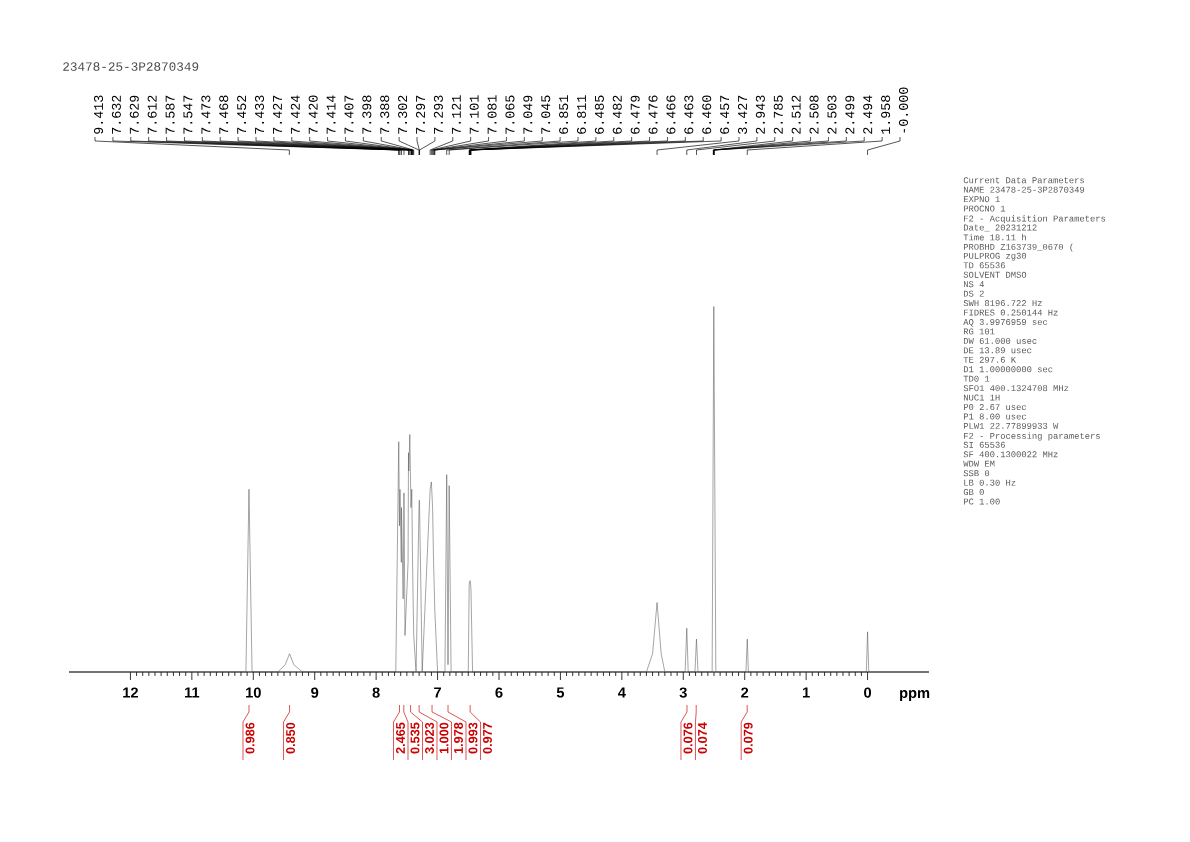 The height and width of the screenshot is (842, 1190). Describe the element at coordinates (981, 199) in the screenshot. I see `text: EXPNO 1` at that location.